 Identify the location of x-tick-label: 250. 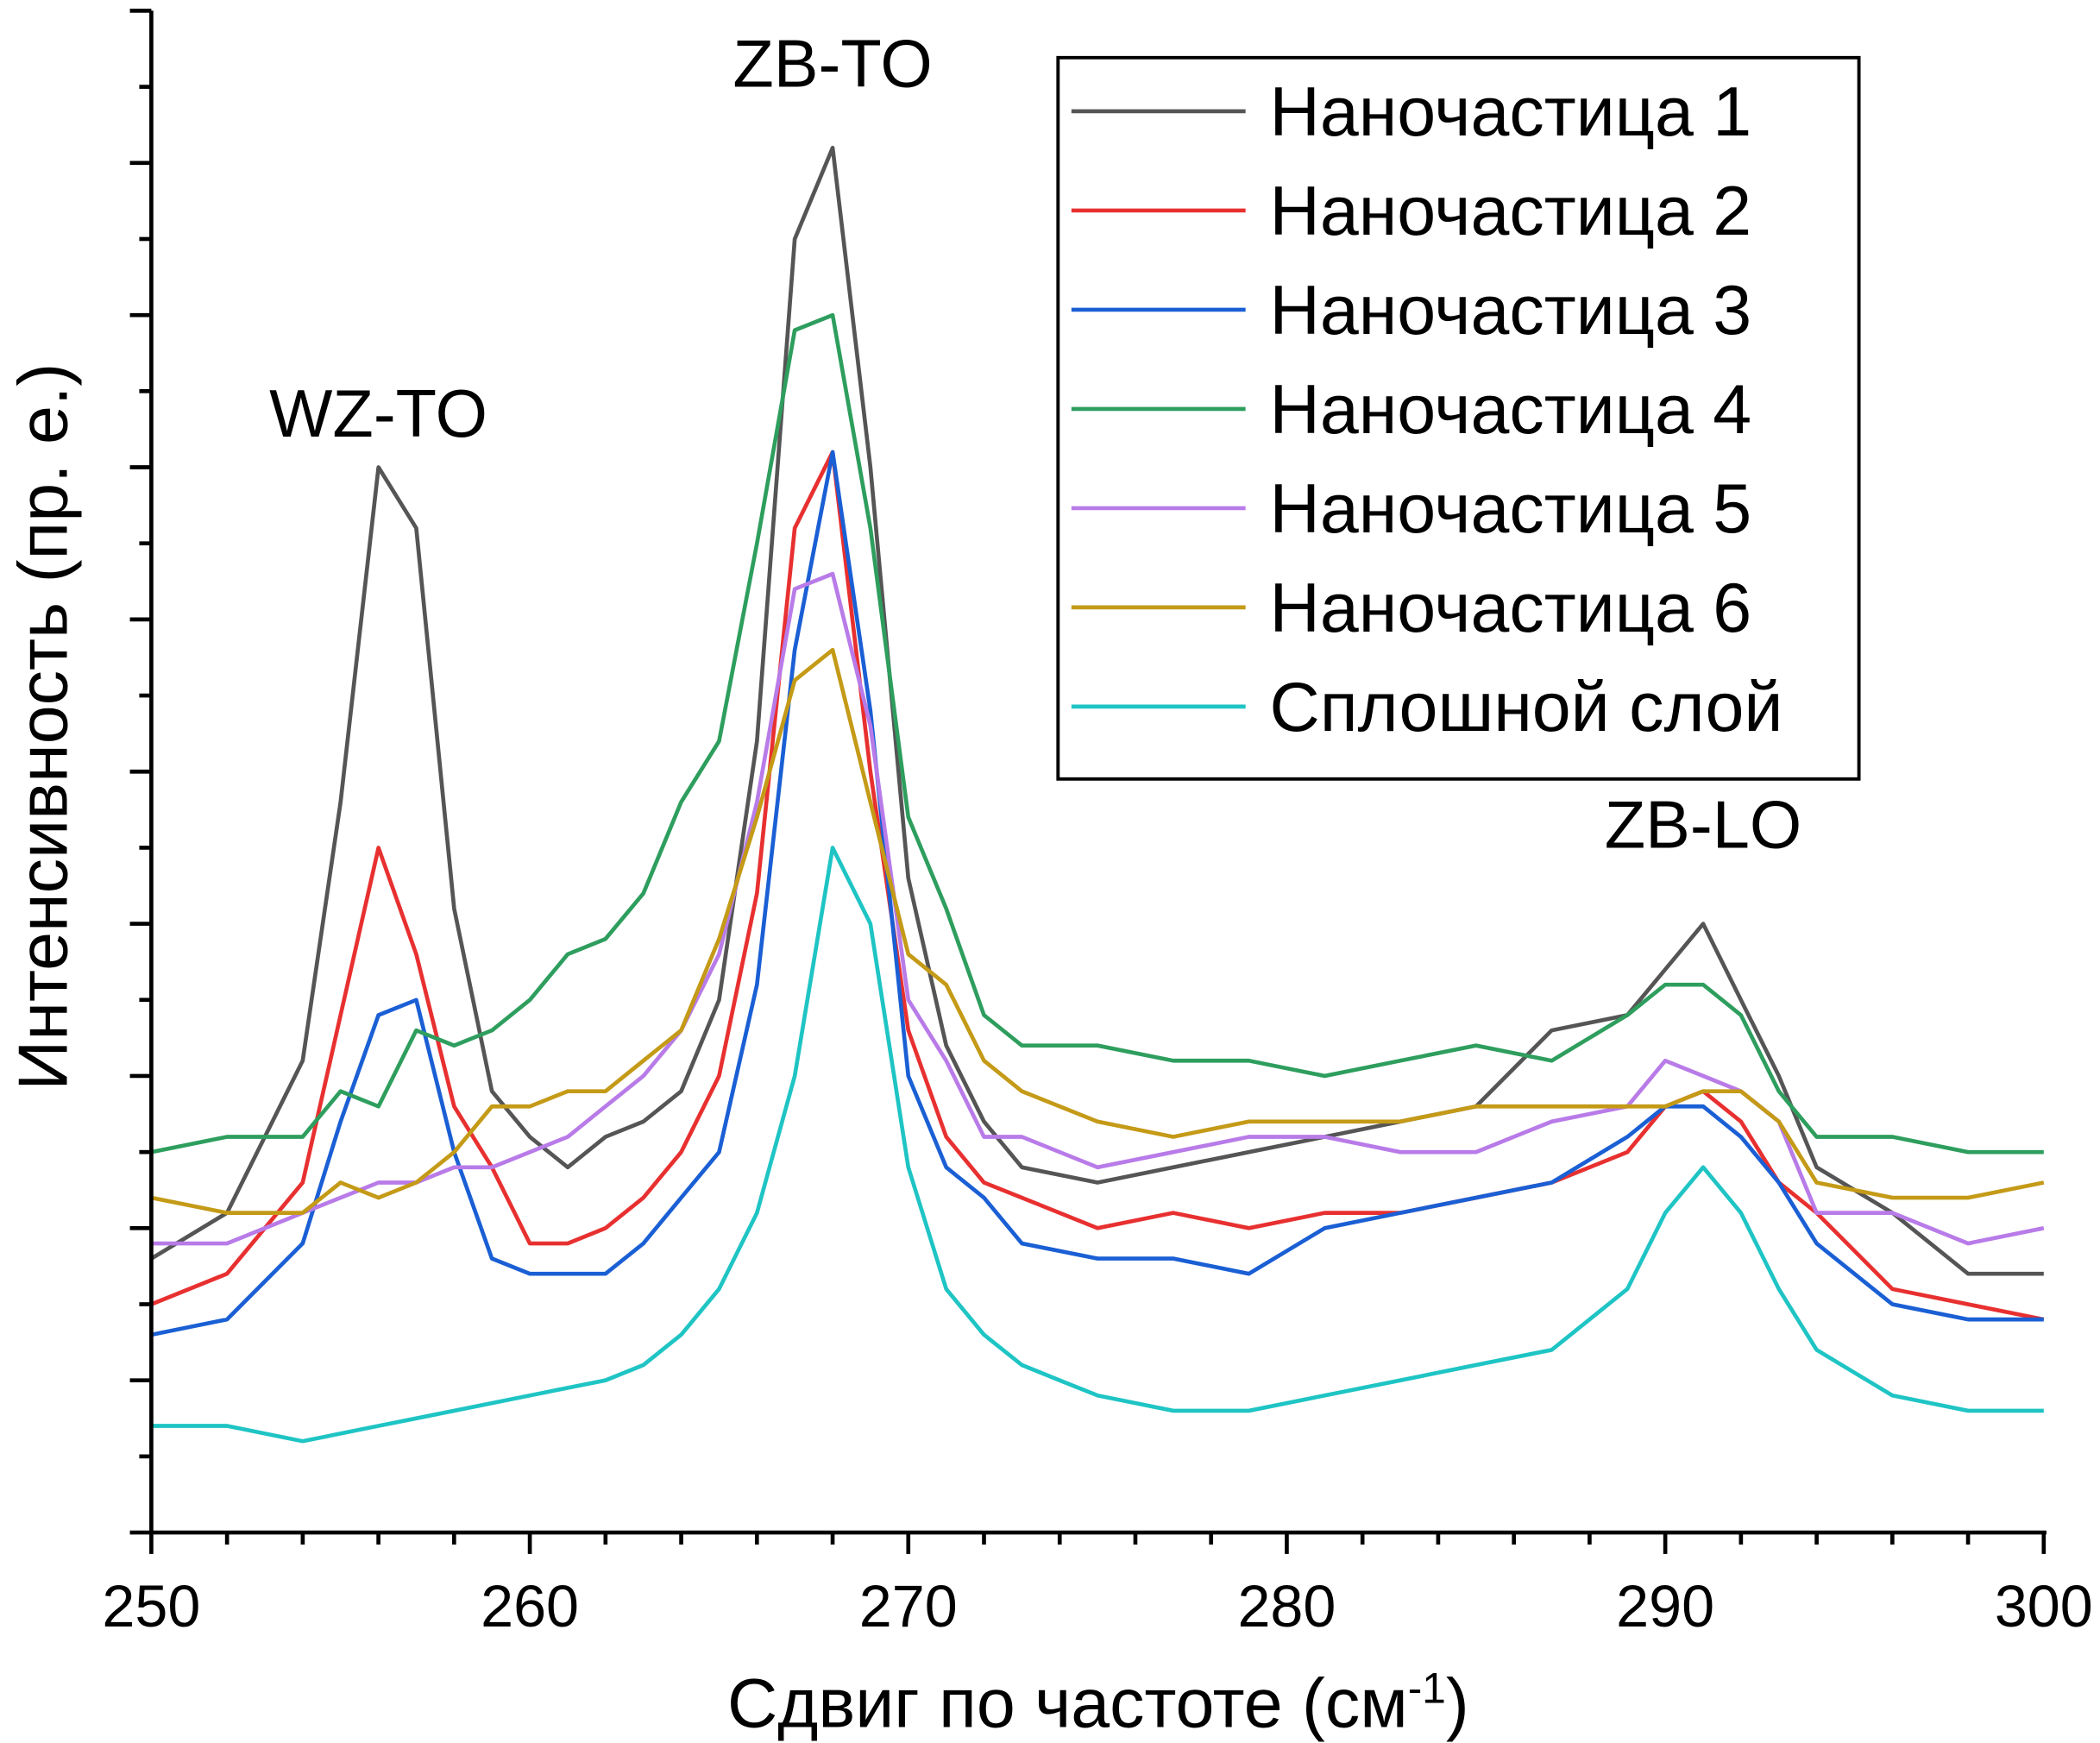
(151, 1606).